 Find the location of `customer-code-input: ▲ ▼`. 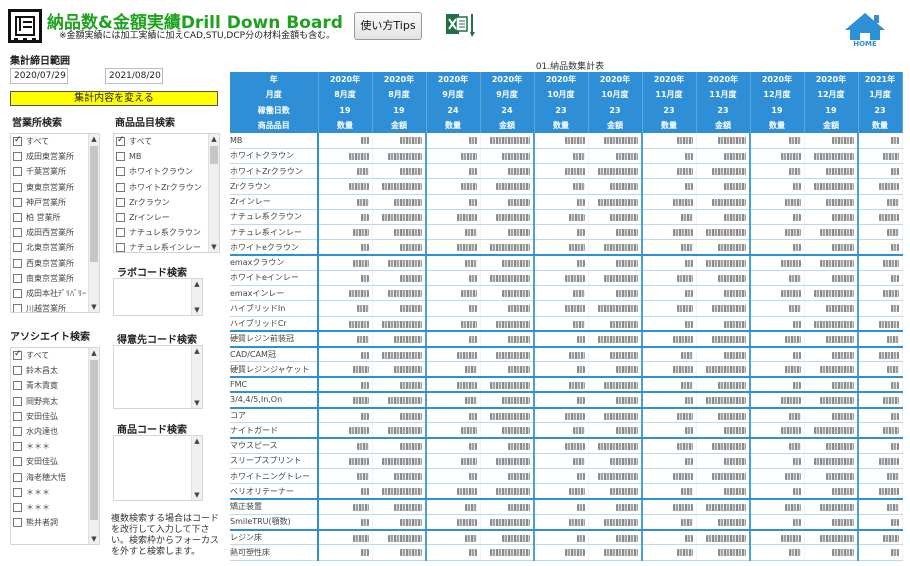

customer-code-input: ▲ ▼ is located at coordinates (158, 377).